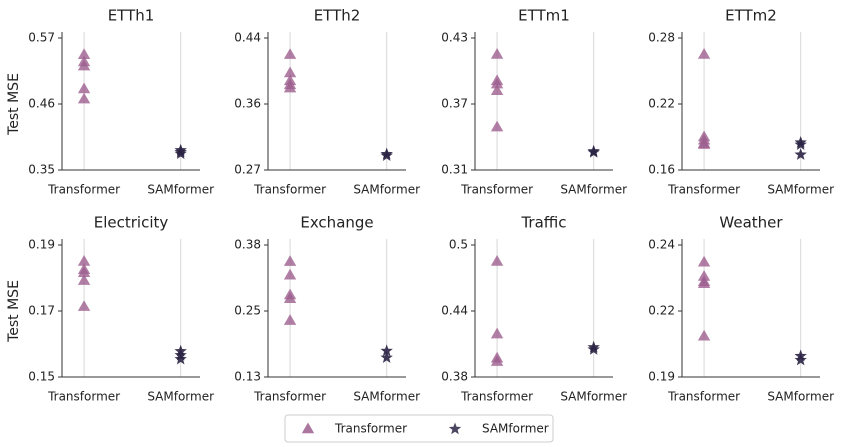  I want to click on y-tick-label: 0.46, so click(41, 104).